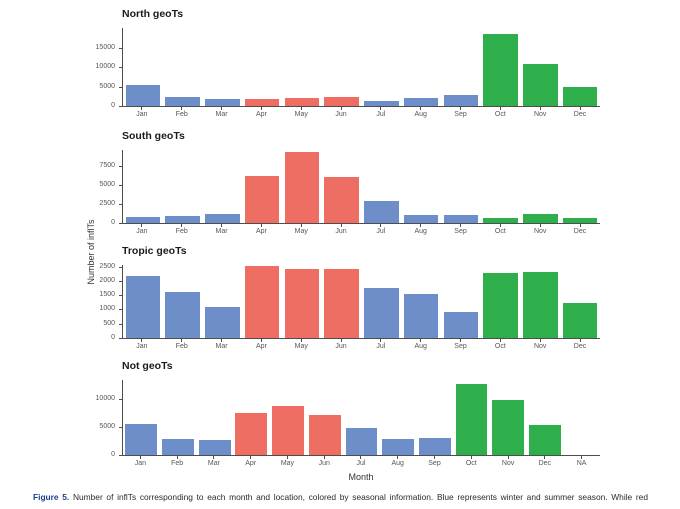 The height and width of the screenshot is (509, 680). I want to click on y-tick-label: 1500, so click(107, 295).